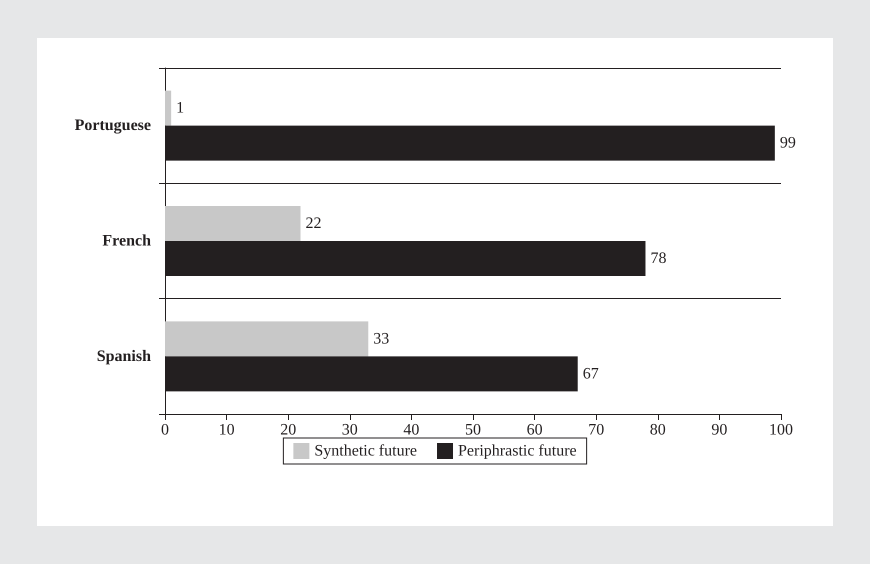  I want to click on data-label: 22, so click(314, 223).